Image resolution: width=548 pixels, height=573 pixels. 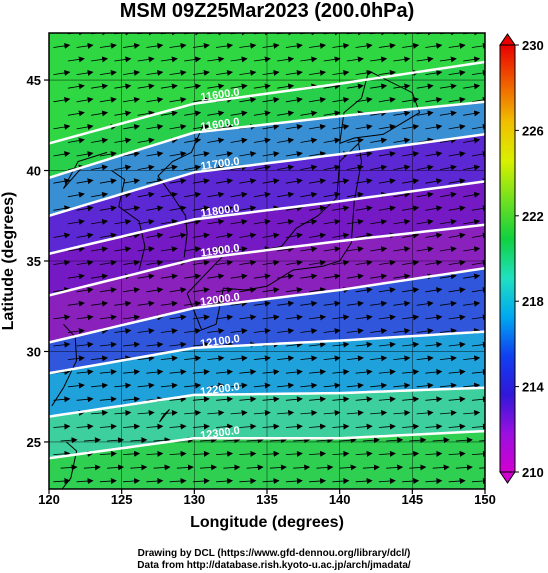 I want to click on contour-label: 11600.0, so click(x=220, y=94).